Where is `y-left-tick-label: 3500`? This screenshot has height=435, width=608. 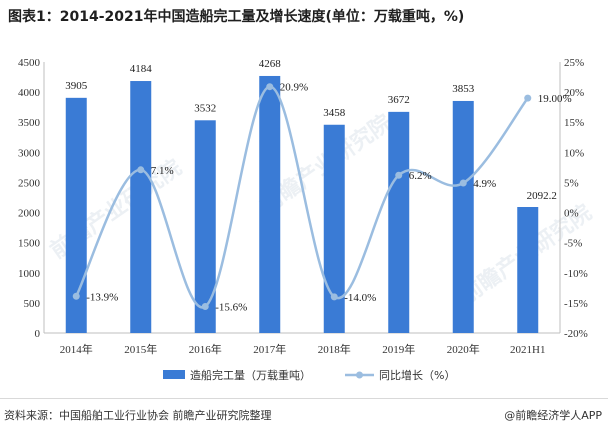 y-left-tick-label: 3500 is located at coordinates (29, 123).